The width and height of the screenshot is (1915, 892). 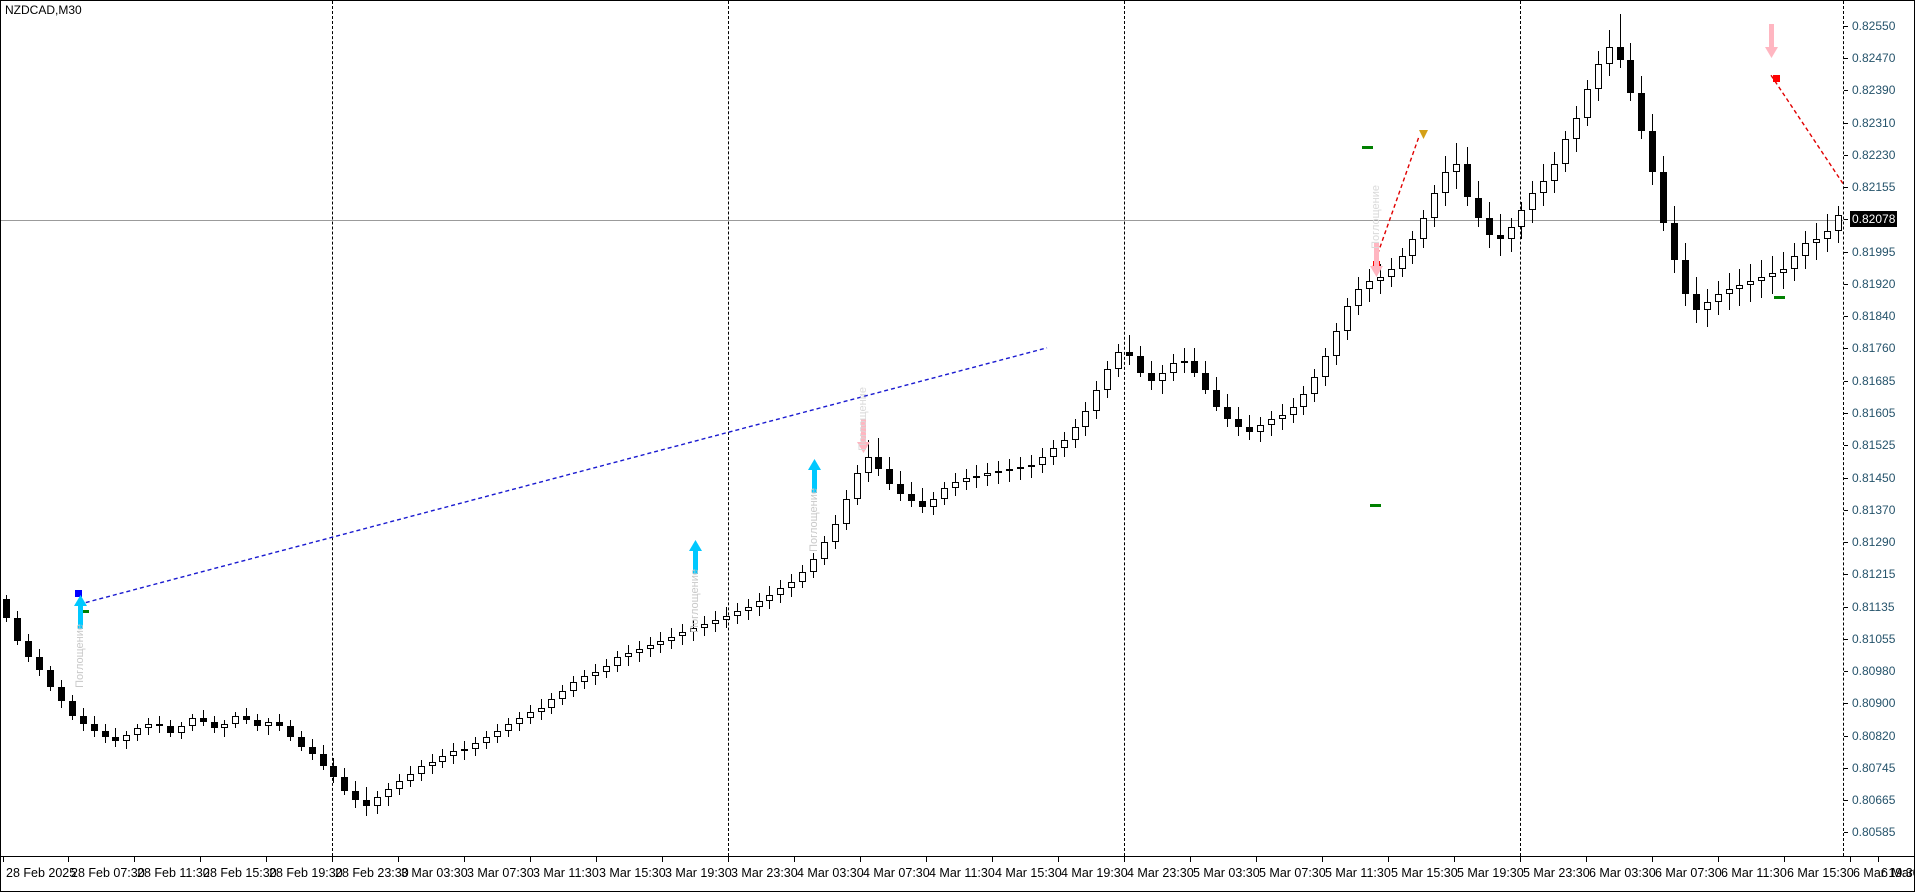 I want to click on price-tick-text: 0.80585, so click(x=1874, y=832).